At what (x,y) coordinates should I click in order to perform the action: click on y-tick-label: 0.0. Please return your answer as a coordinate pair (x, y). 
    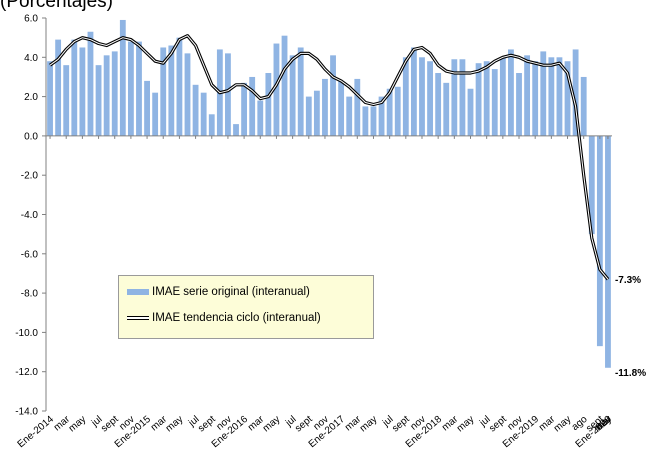
    Looking at the image, I should click on (31, 136).